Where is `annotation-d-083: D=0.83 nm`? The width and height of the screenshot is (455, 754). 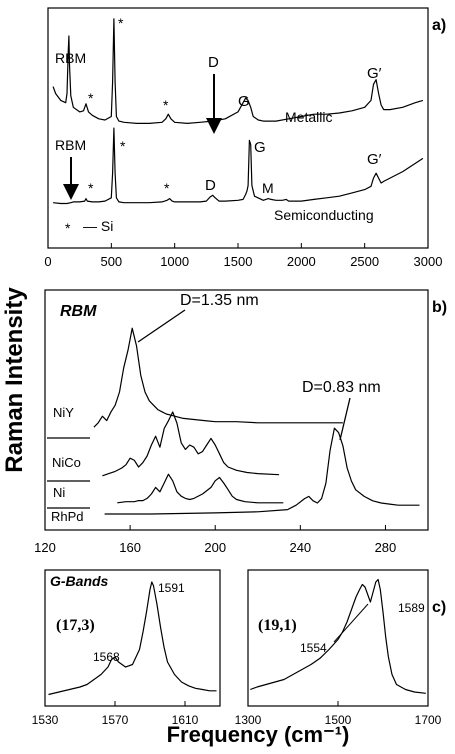
annotation-d-083: D=0.83 nm is located at coordinates (341, 387).